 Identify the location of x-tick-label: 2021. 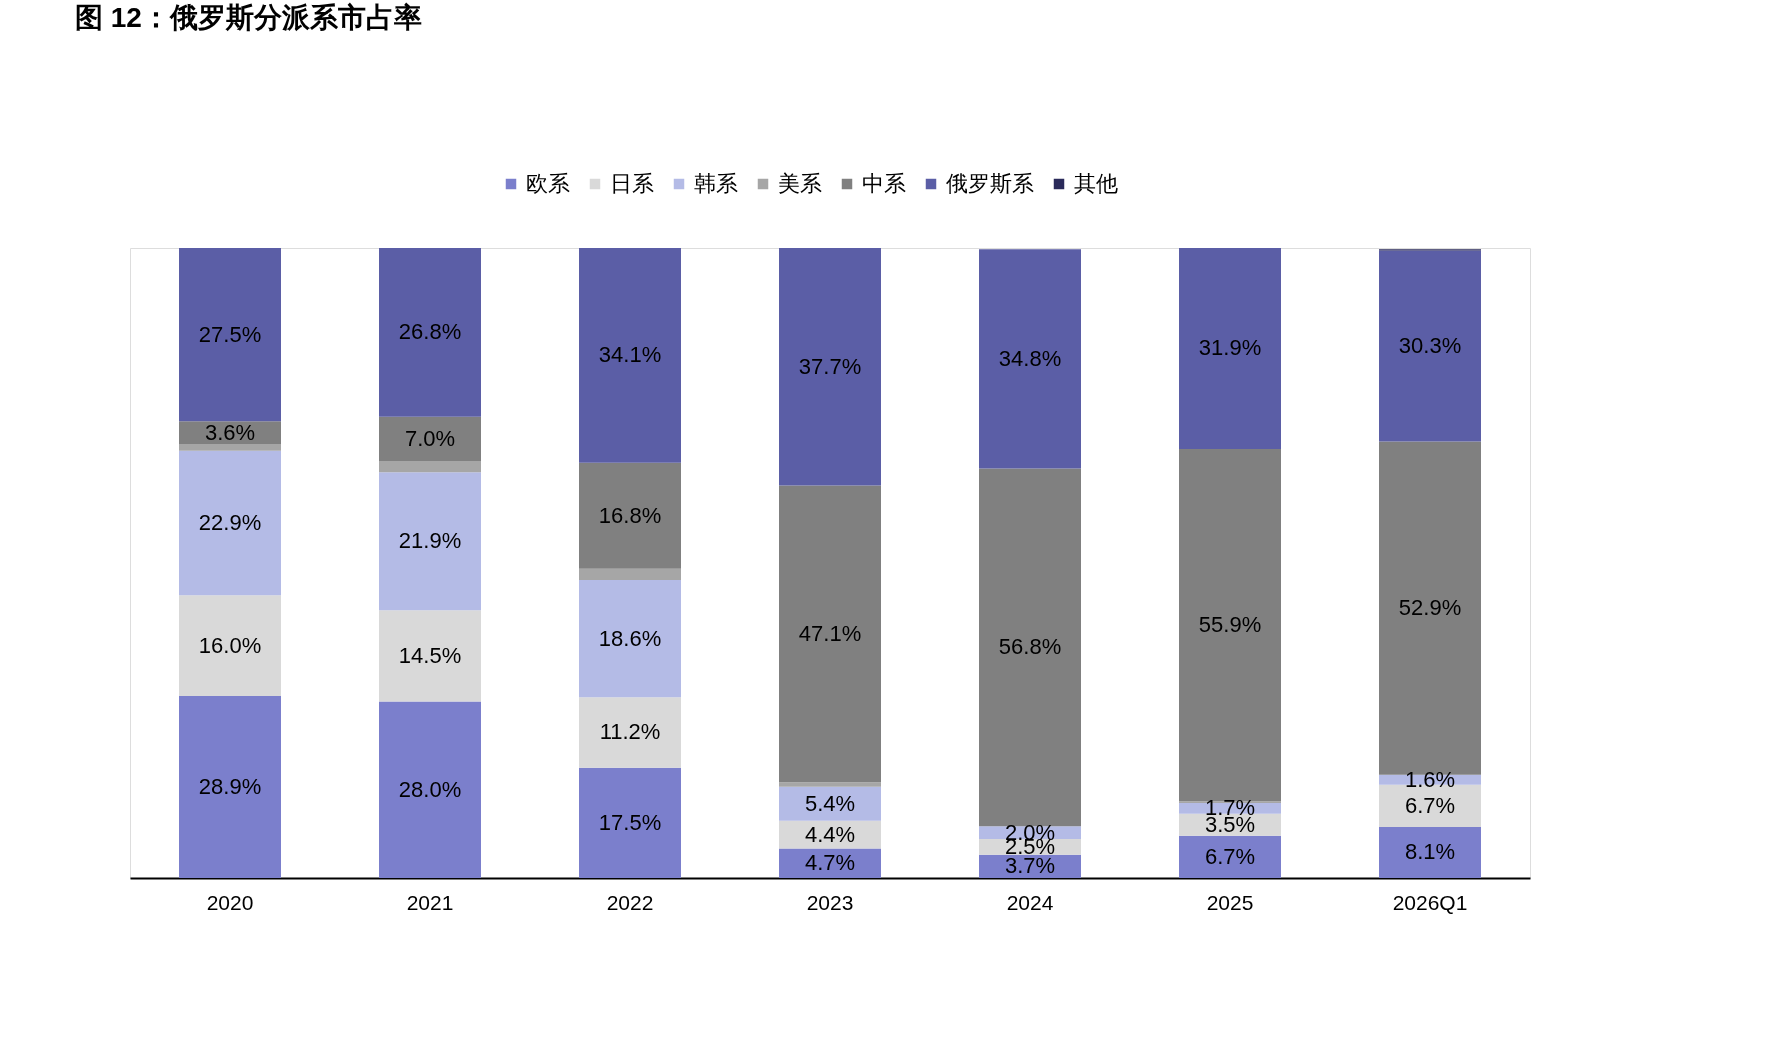
(430, 902).